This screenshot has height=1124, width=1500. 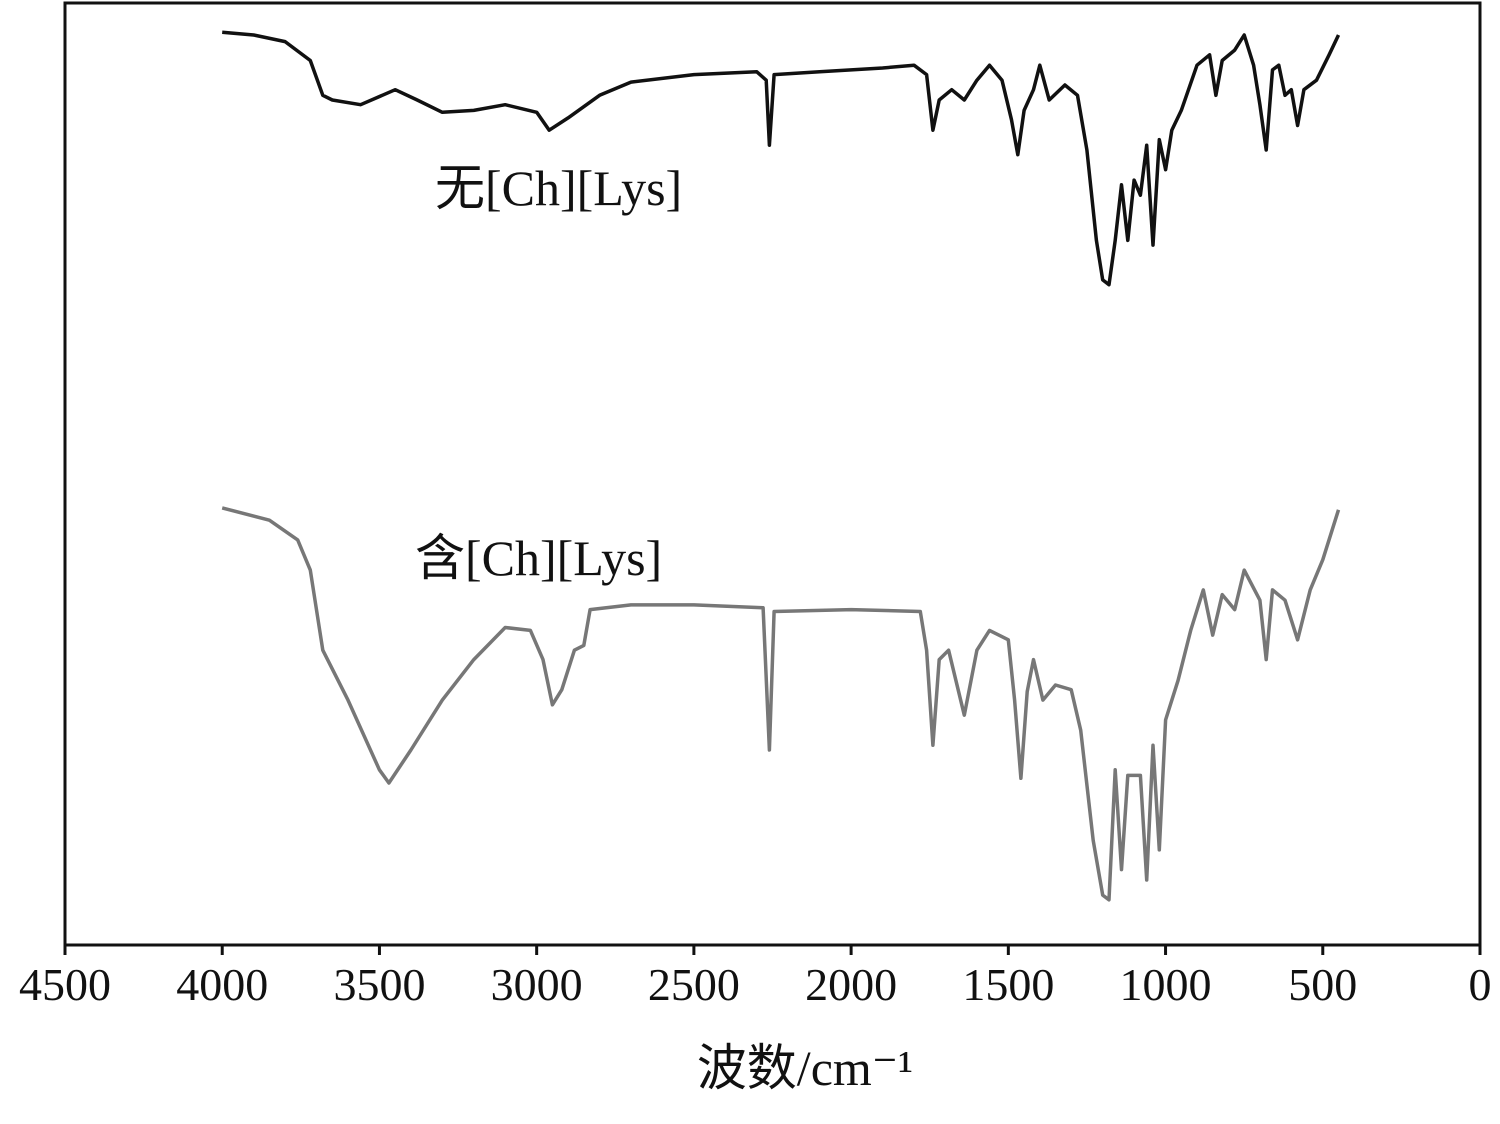 I want to click on x-axis-label: 波数/cm⁻¹, so click(x=805, y=1068).